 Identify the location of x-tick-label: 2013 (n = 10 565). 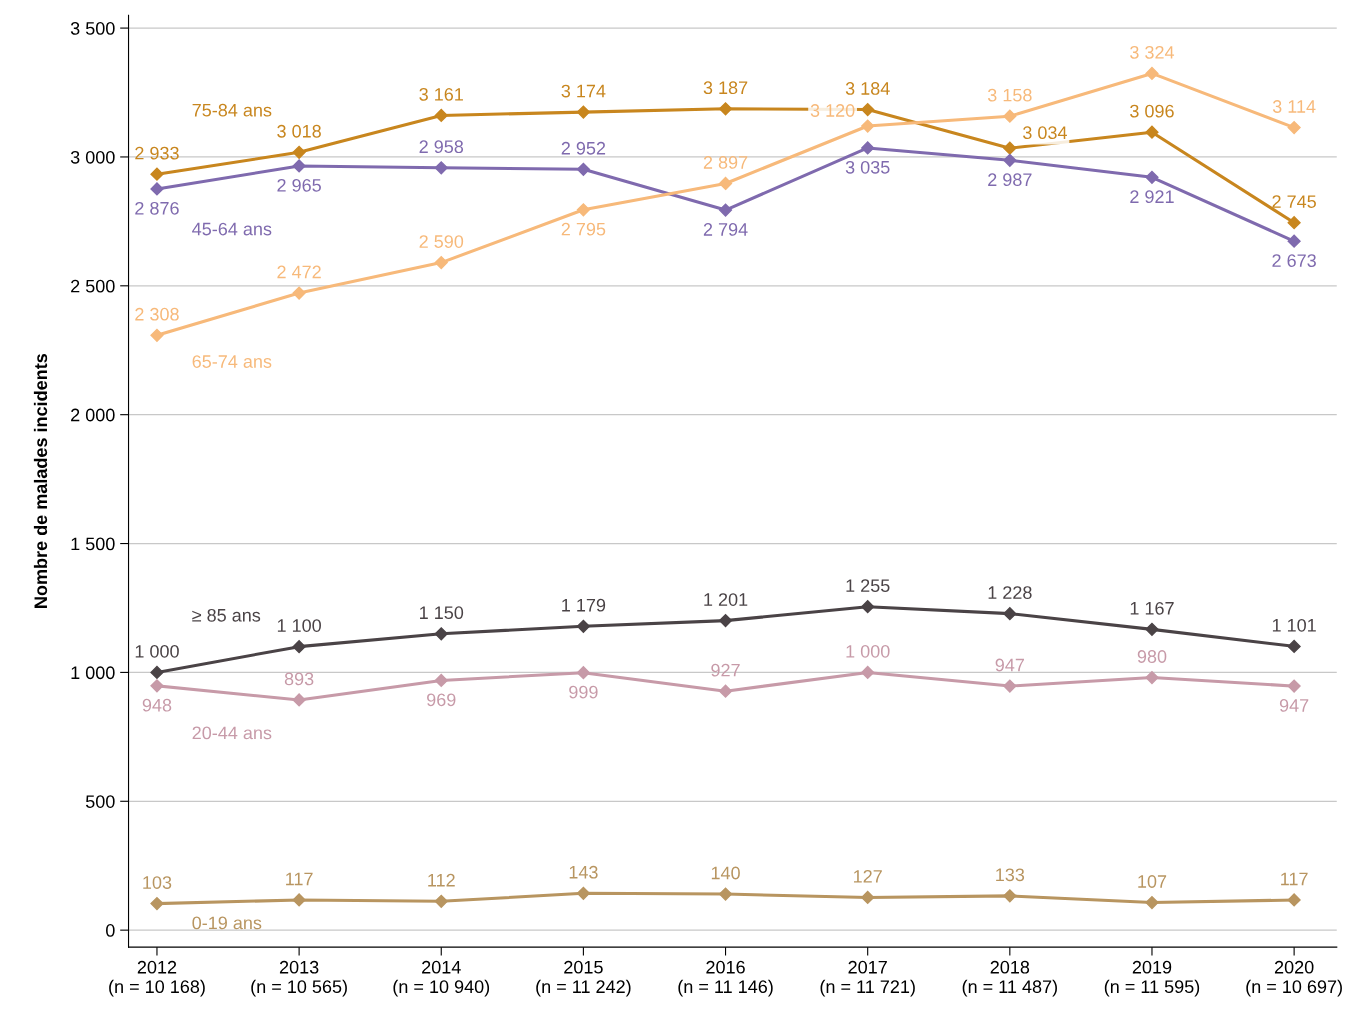
(299, 978).